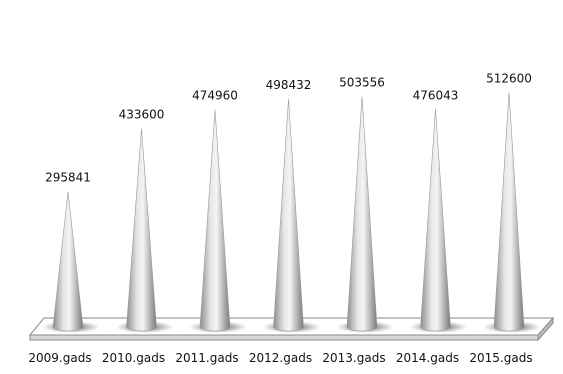 Image resolution: width=563 pixels, height=374 pixels. What do you see at coordinates (289, 85) in the screenshot?
I see `value-label: 498432` at bounding box center [289, 85].